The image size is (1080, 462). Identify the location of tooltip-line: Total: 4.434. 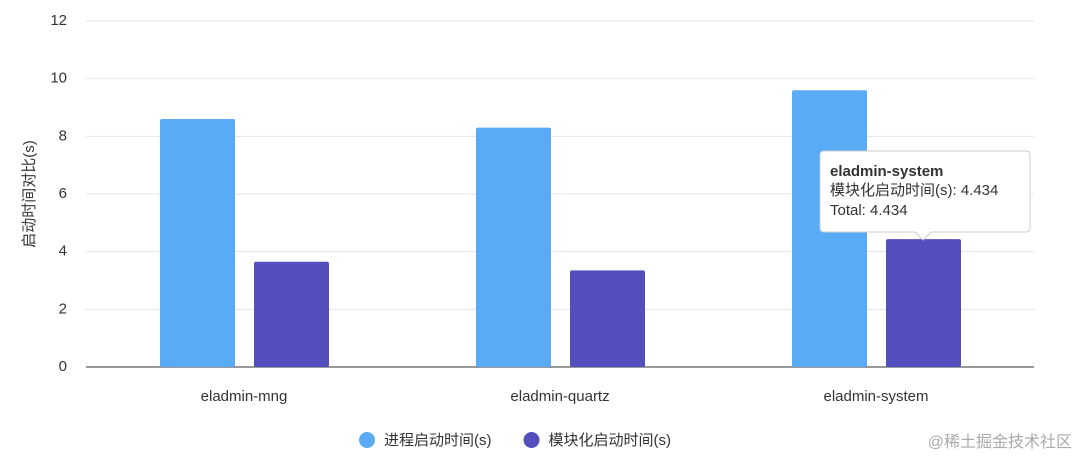
(869, 210).